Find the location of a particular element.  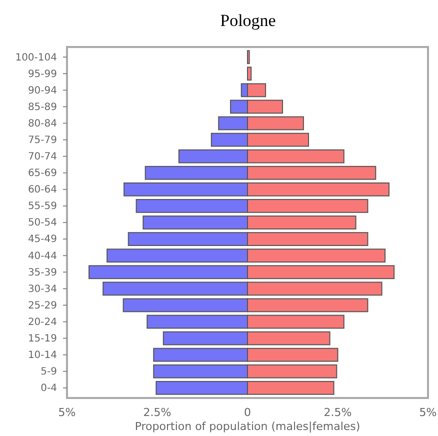

y-tick-label: 65-69 is located at coordinates (42, 174).